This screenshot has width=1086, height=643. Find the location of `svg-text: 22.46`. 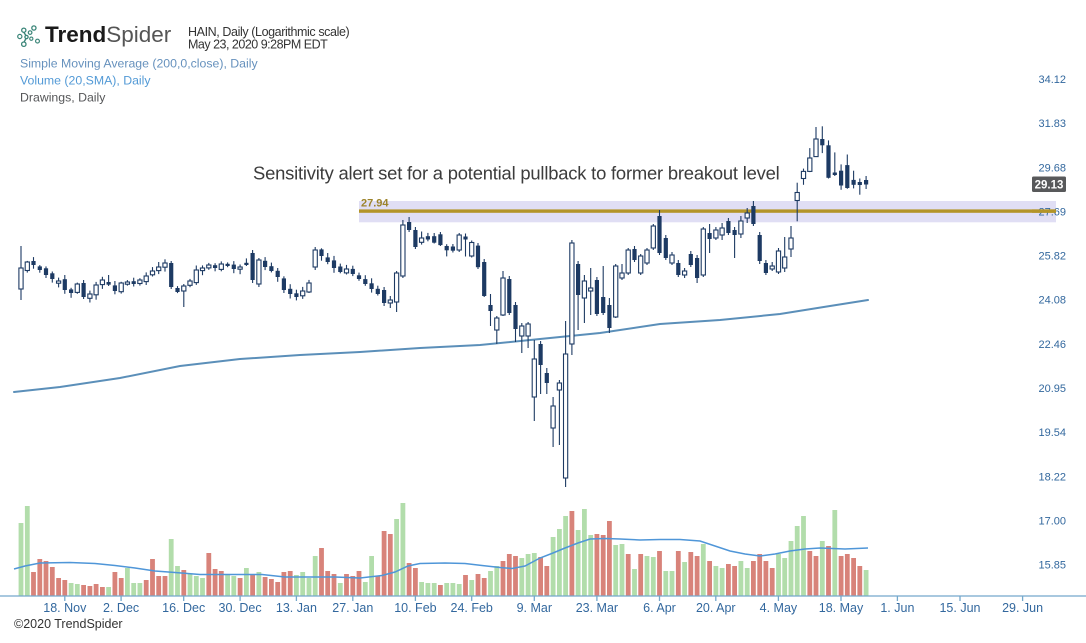

svg-text: 22.46 is located at coordinates (1053, 345).